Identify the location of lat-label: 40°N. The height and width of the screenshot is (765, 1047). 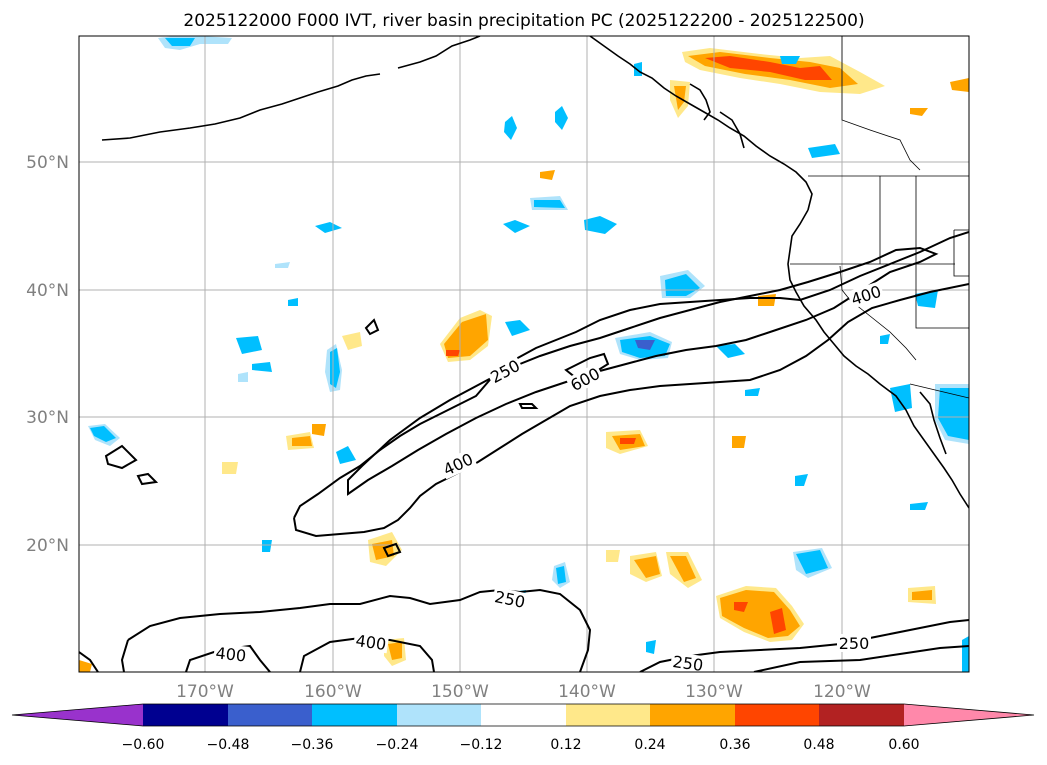
(47, 291).